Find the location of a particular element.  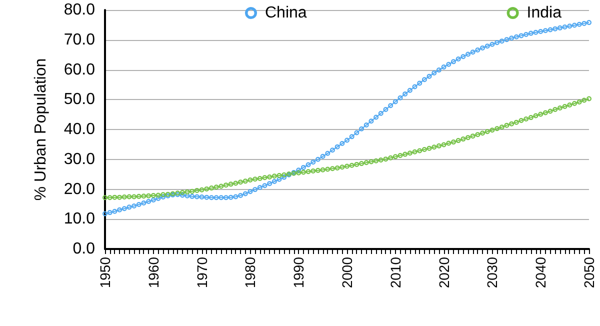

x-tick-label: 1990 is located at coordinates (298, 272).